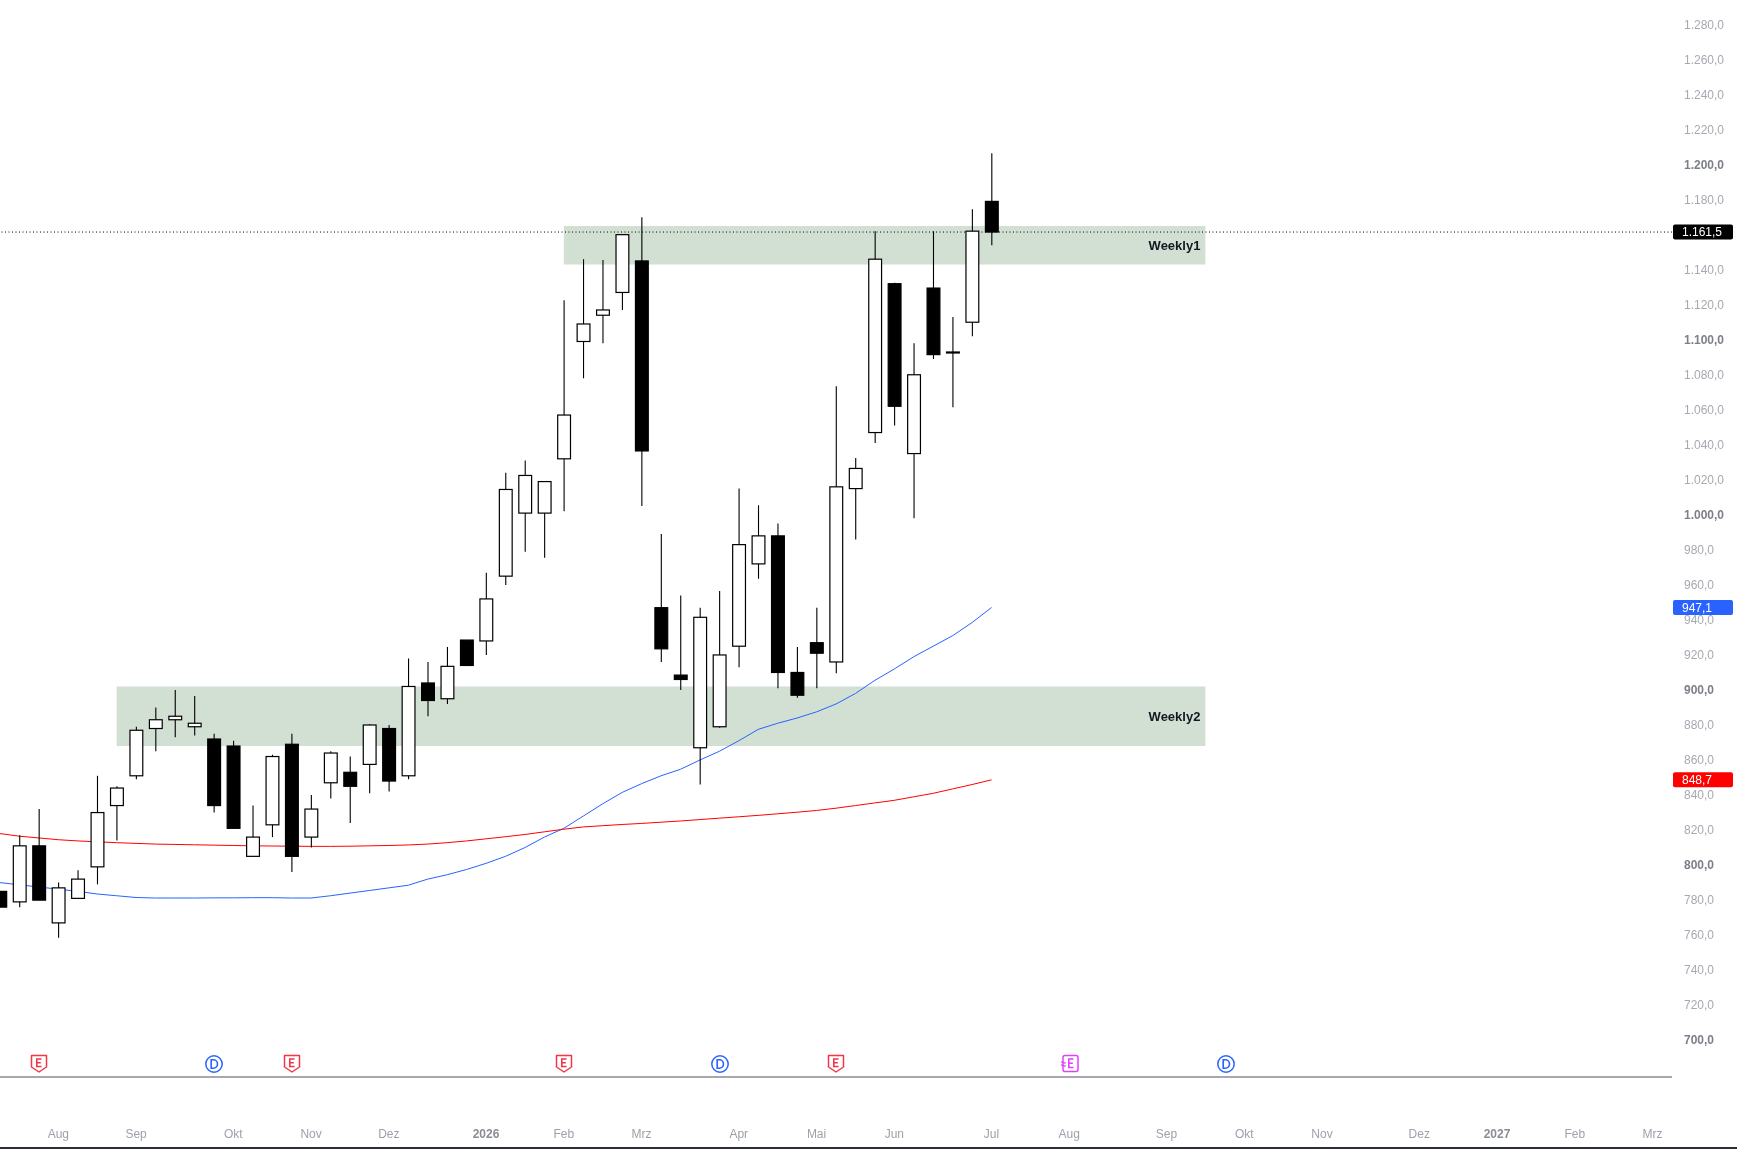 The image size is (1737, 1150). What do you see at coordinates (1704, 480) in the screenshot?
I see `y-tick-label: 1.020,0` at bounding box center [1704, 480].